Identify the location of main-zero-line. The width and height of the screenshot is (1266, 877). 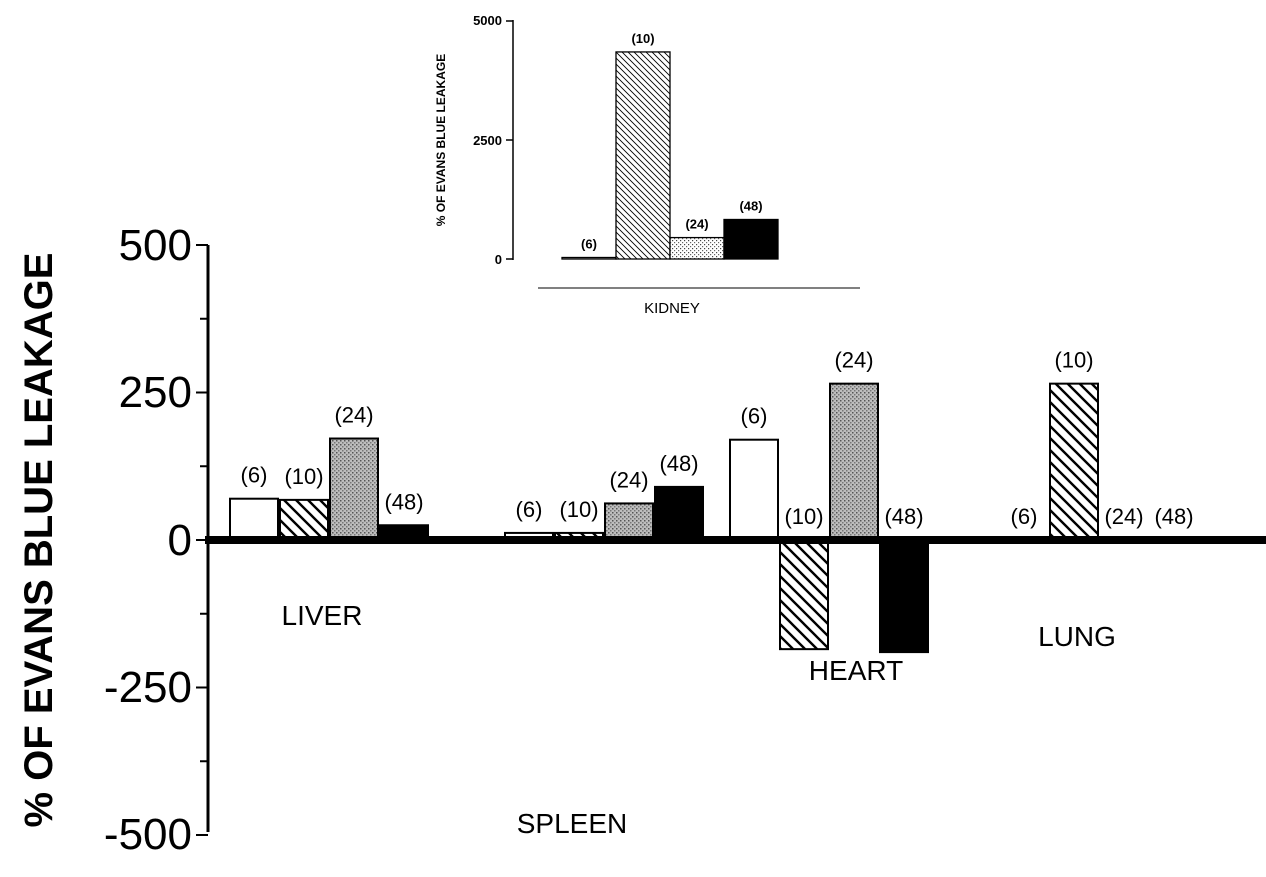
(735, 540).